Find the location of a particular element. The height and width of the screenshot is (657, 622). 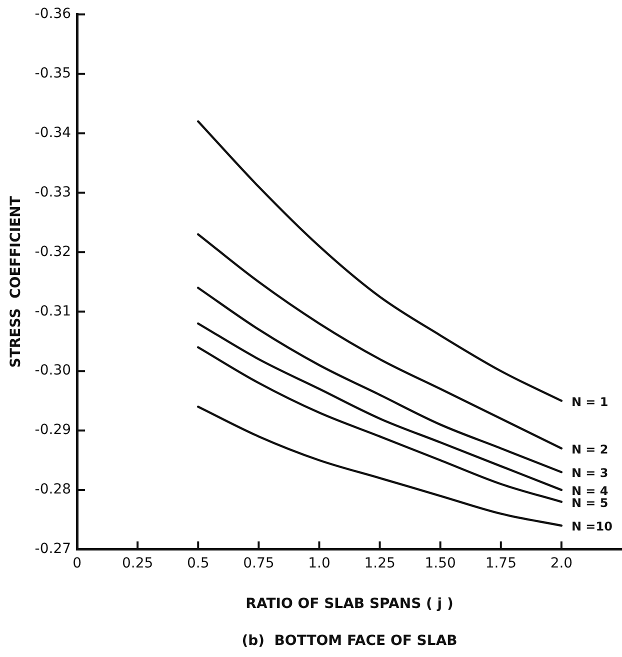

x-tick-label: 0.5 is located at coordinates (198, 563).